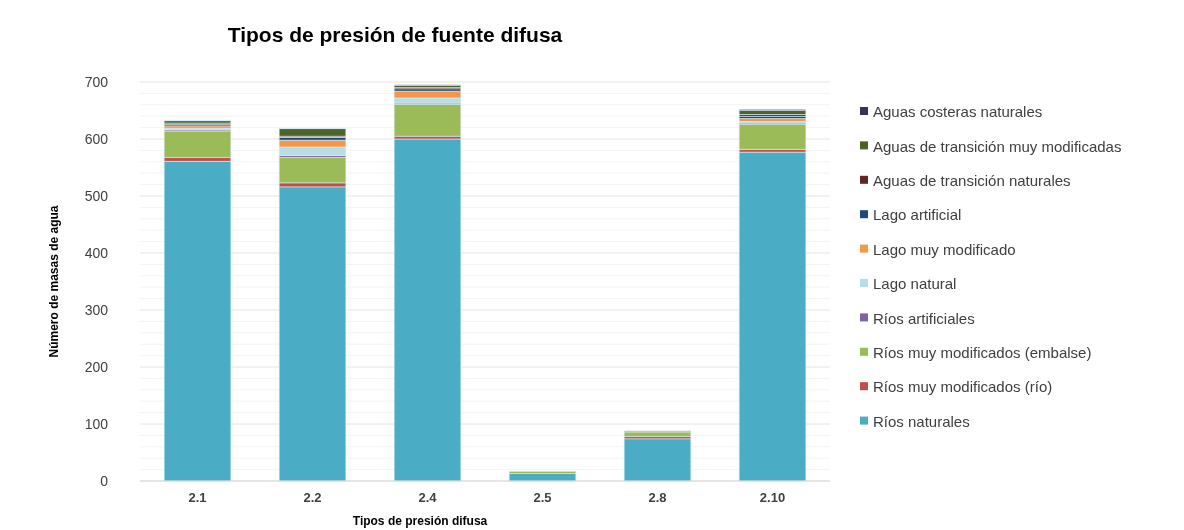 The width and height of the screenshot is (1184, 530). Describe the element at coordinates (96, 366) in the screenshot. I see `y-tick-label: 200` at that location.